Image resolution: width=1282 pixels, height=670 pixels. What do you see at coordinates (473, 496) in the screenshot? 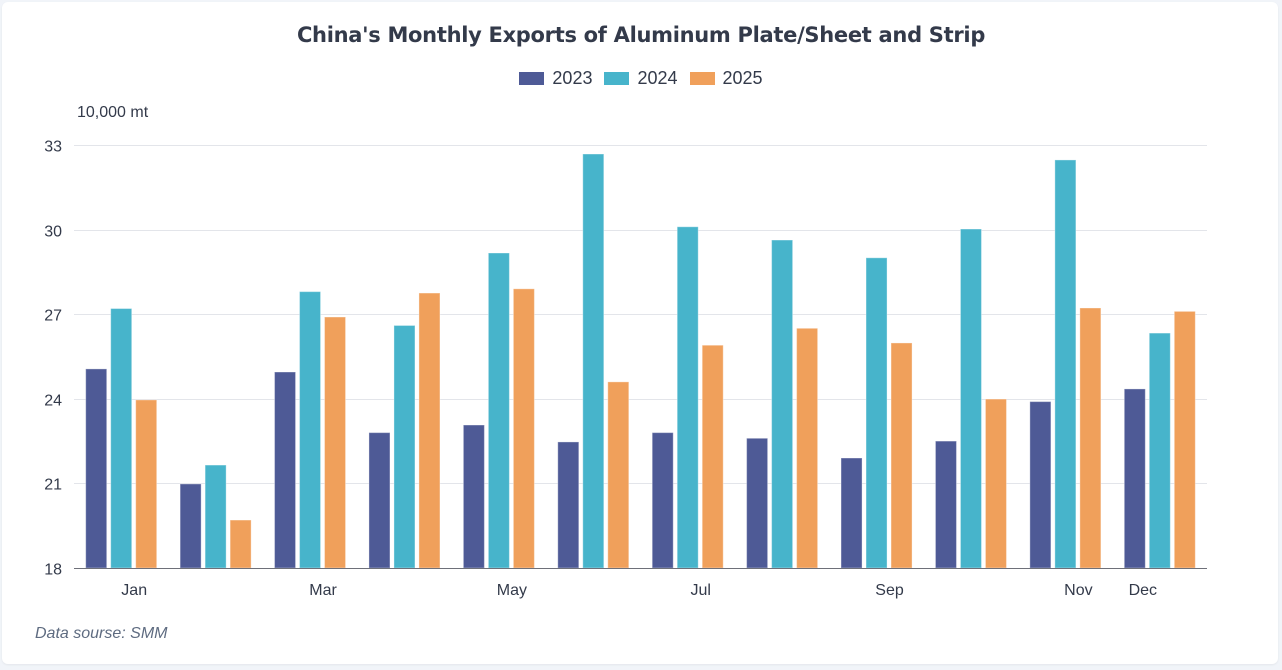
I see `bar-2023-may` at bounding box center [473, 496].